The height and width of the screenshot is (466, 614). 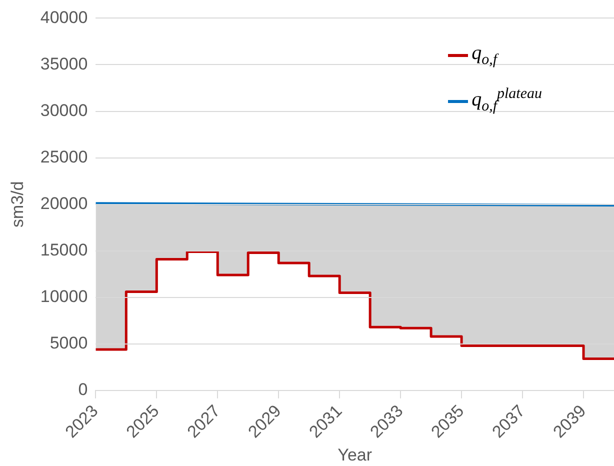 I want to click on x-axis-title: Year, so click(x=355, y=454).